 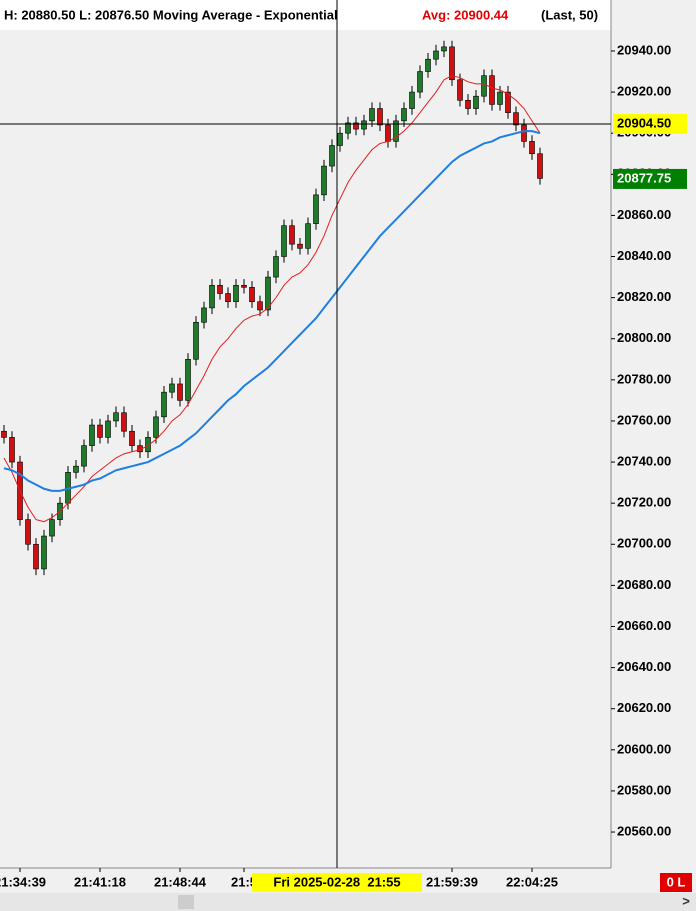 What do you see at coordinates (644, 666) in the screenshot?
I see `y-tick-label: 20640.00` at bounding box center [644, 666].